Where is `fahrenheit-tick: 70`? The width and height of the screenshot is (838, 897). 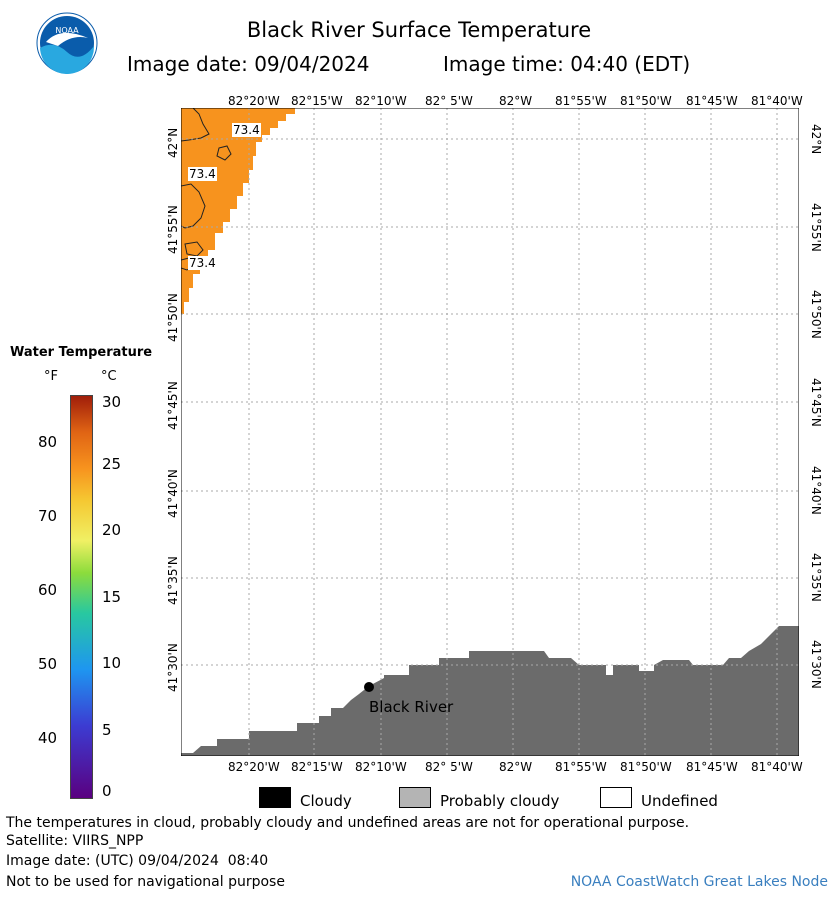
fahrenheit-tick: 70 is located at coordinates (48, 516).